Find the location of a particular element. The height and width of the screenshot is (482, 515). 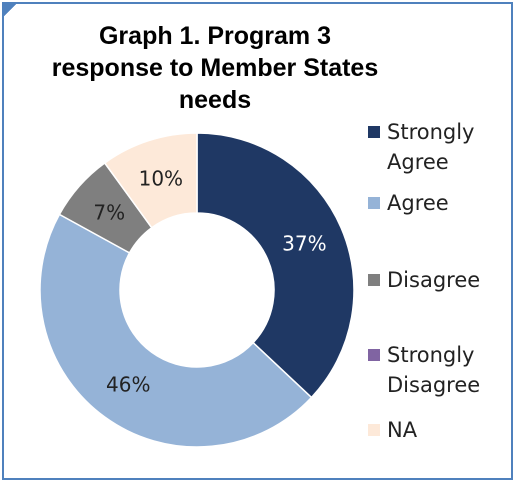

data-label-agree: 46% is located at coordinates (128, 385).